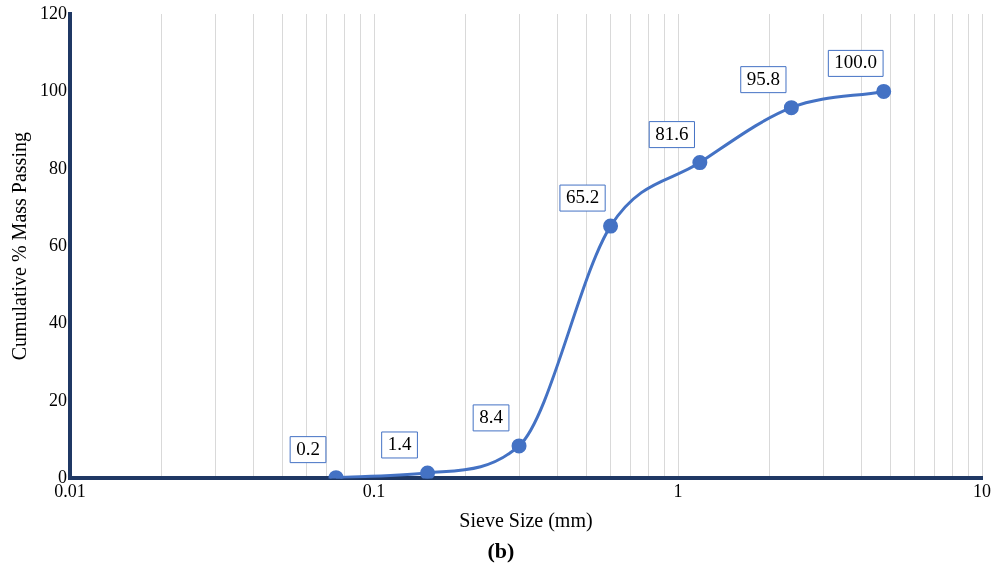 The width and height of the screenshot is (1002, 571). Describe the element at coordinates (58, 167) in the screenshot. I see `y-tick-label: 80` at that location.